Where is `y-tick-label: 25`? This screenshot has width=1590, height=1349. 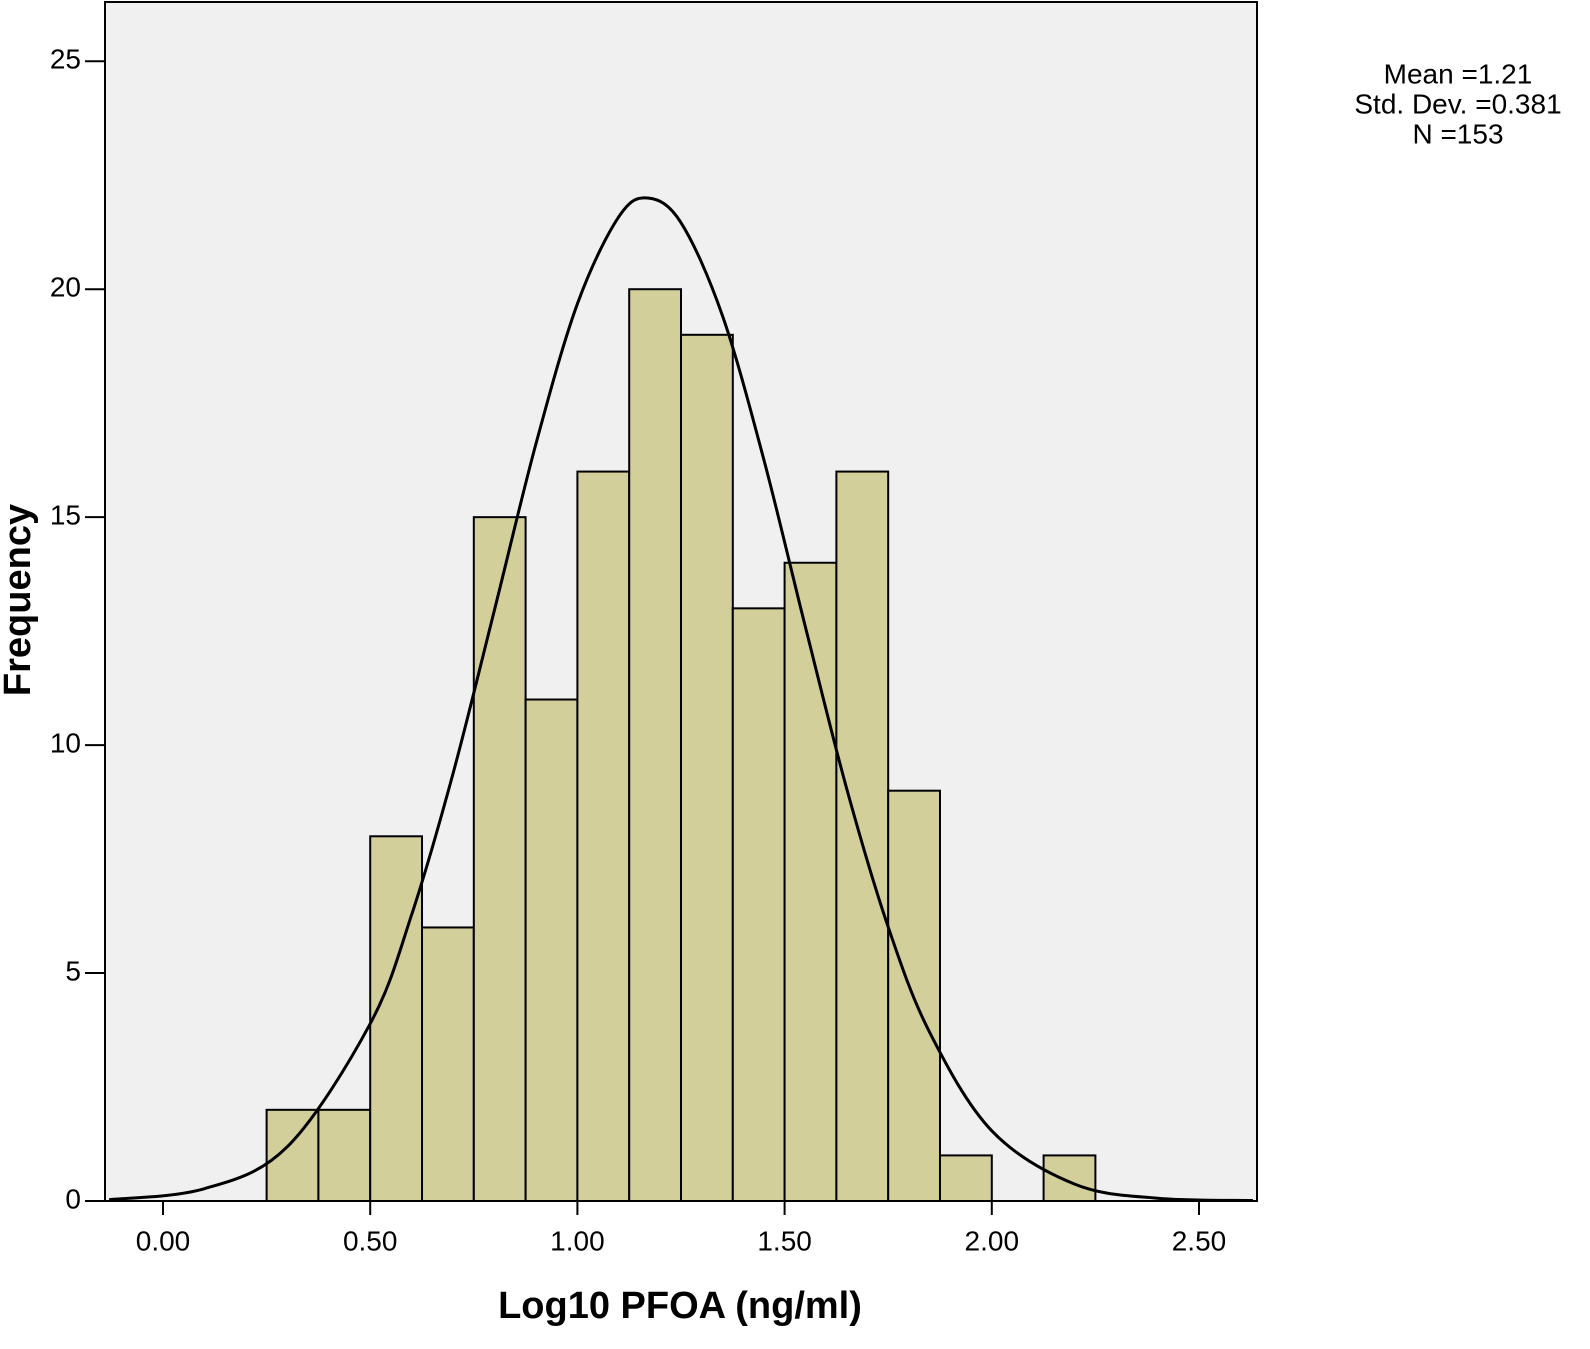 y-tick-label: 25 is located at coordinates (65, 59).